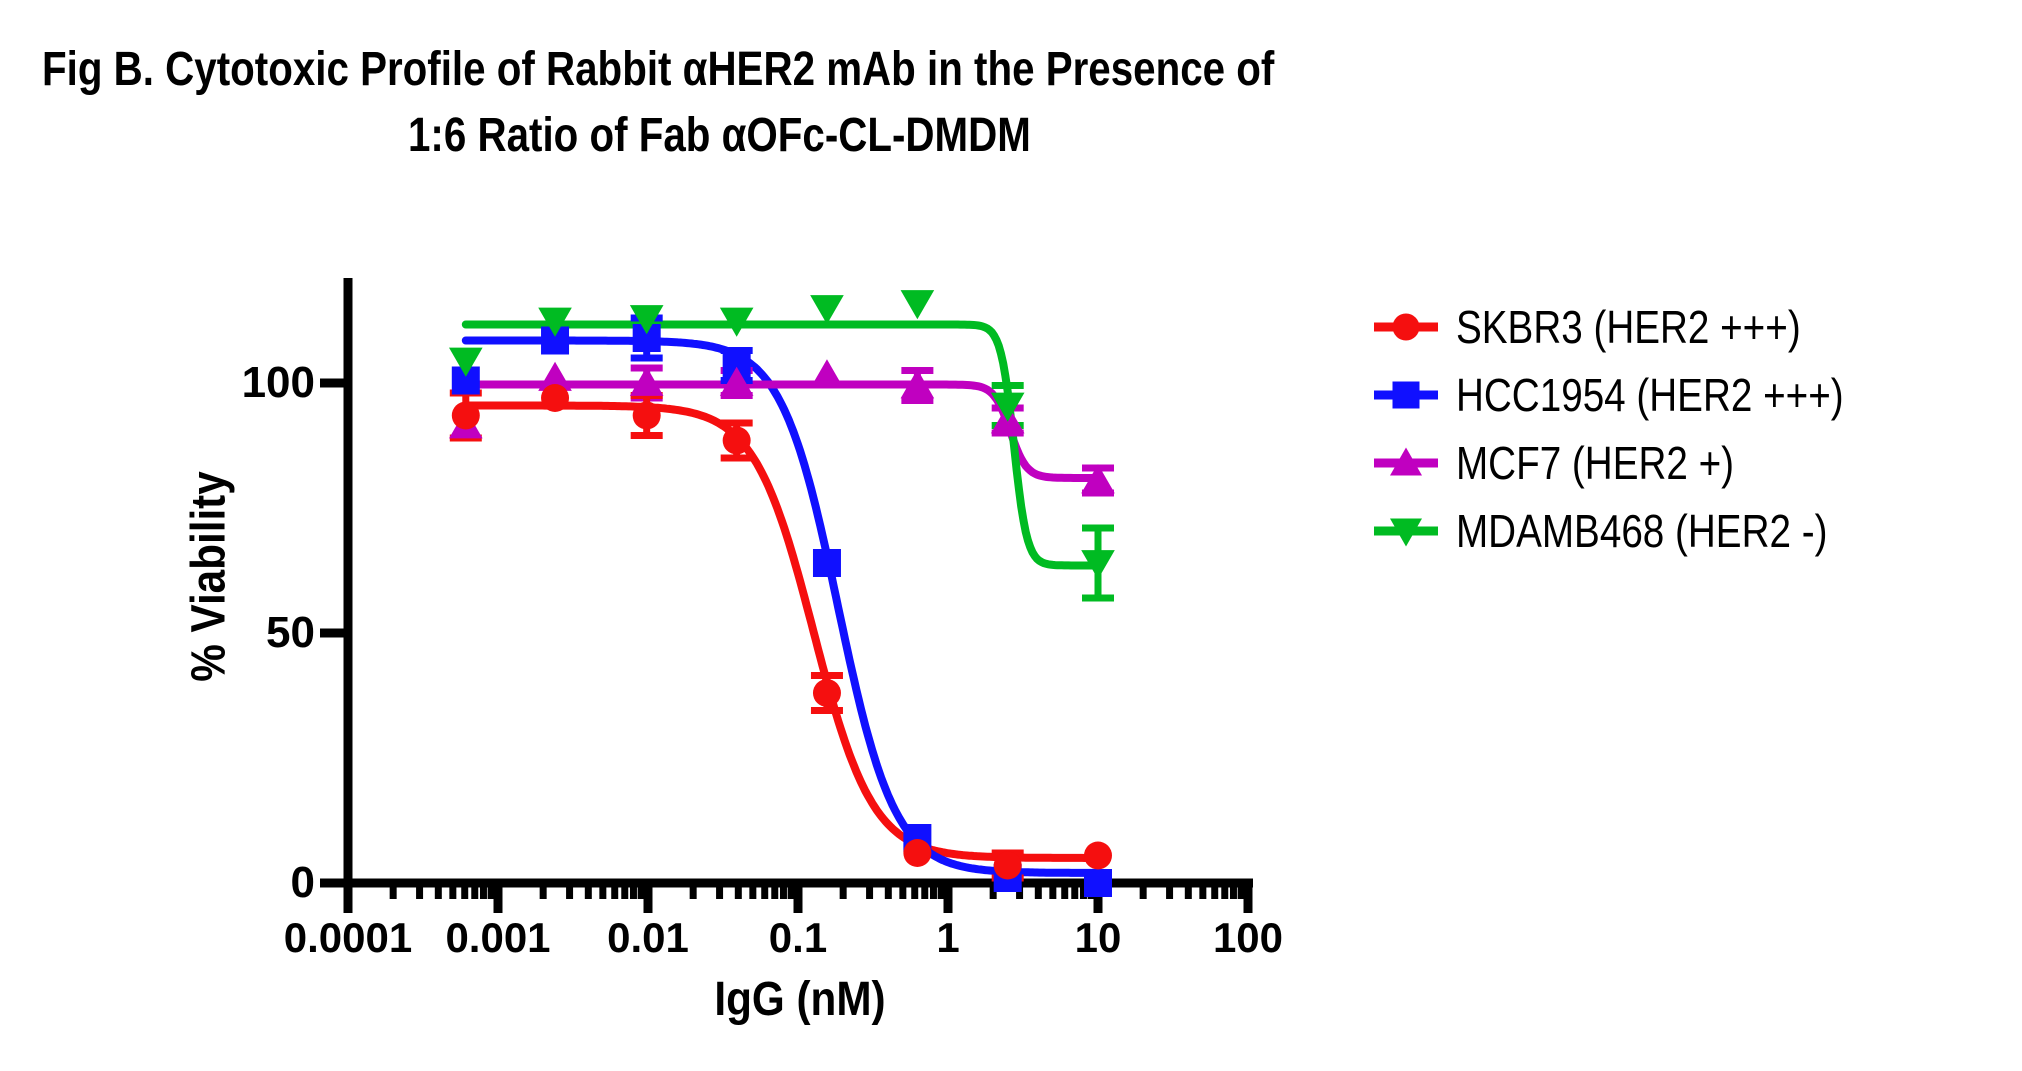 This screenshot has width=2022, height=1071. Describe the element at coordinates (1595, 463) in the screenshot. I see `legend-label-mcf7: MCF7 (HER2 +)` at that location.